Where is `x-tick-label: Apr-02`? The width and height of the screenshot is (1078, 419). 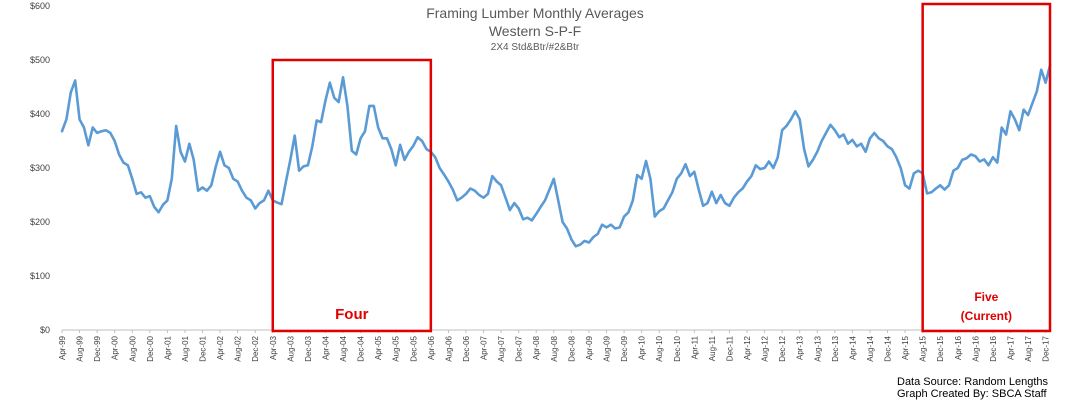
x-tick-label: Apr-02 is located at coordinates (220, 347).